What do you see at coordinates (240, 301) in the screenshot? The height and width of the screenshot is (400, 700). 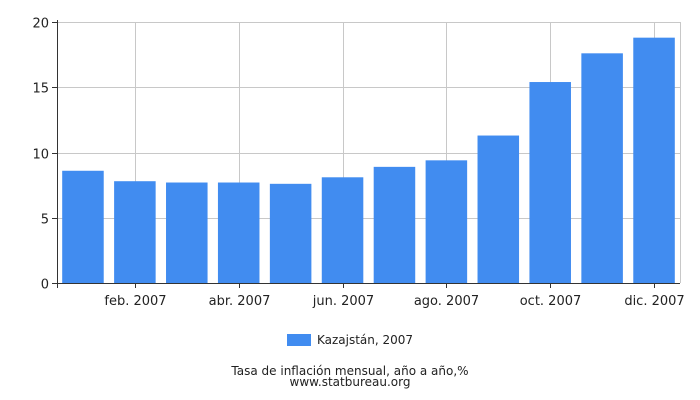 I see `x-tick-label: abr. 2007` at bounding box center [240, 301].